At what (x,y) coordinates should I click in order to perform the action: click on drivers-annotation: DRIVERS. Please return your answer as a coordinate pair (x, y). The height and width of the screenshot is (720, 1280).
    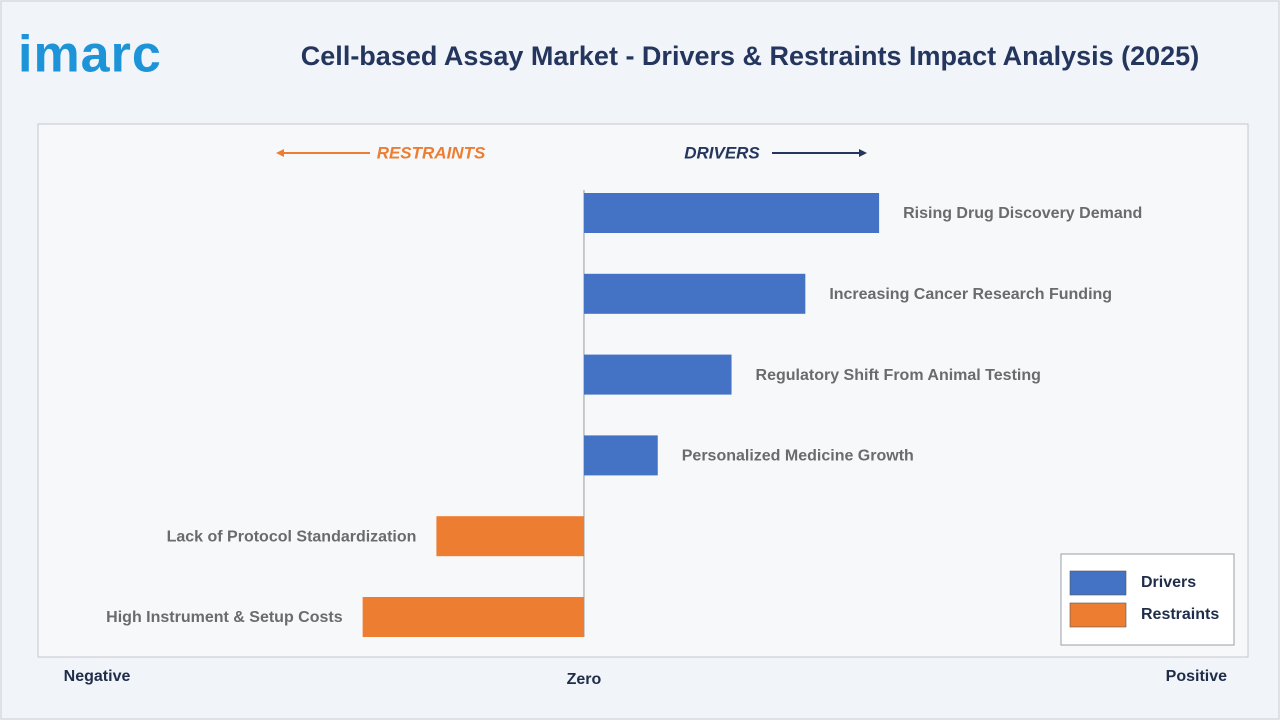
    Looking at the image, I should click on (722, 152).